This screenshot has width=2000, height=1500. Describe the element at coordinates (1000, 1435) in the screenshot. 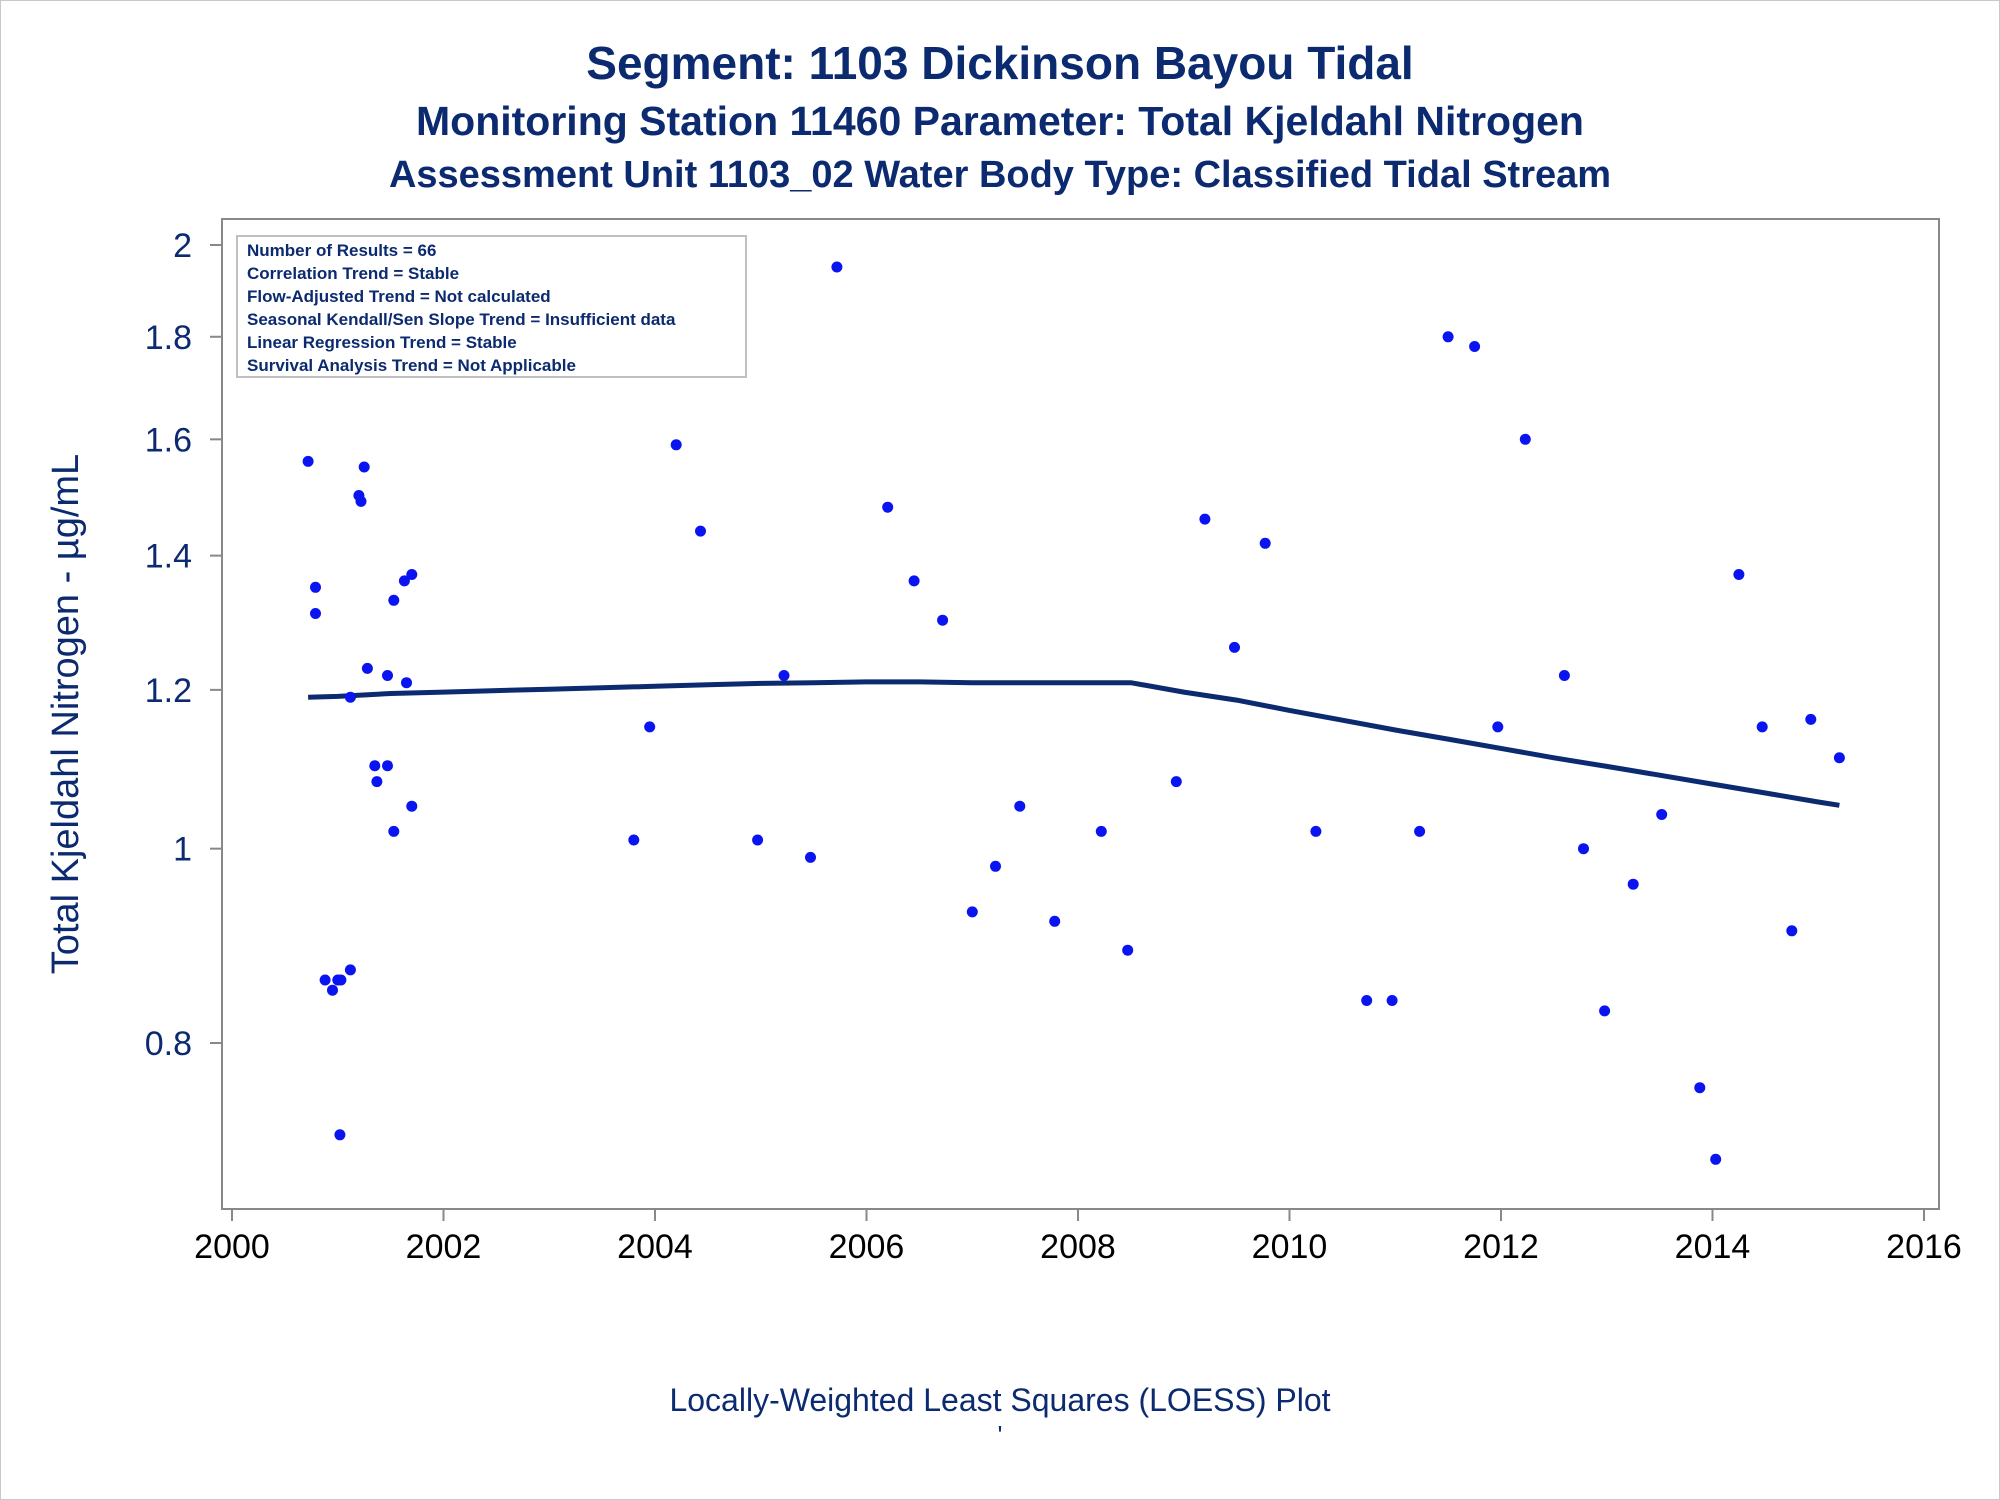

I see `caption-mark: '` at that location.